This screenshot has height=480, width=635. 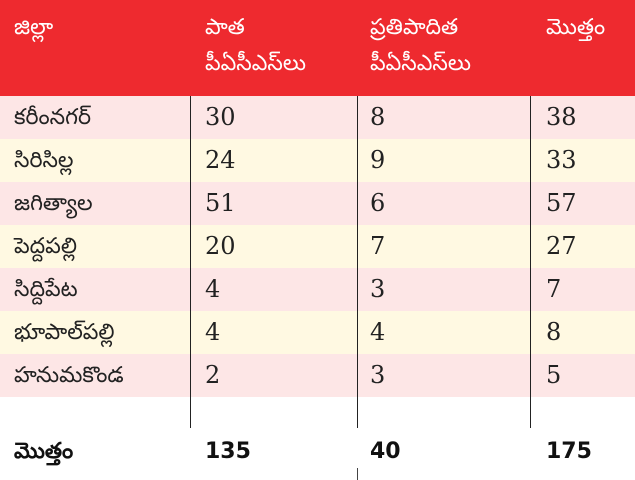 What do you see at coordinates (378, 117) in the screenshot?
I see `proposed-cell: 8` at bounding box center [378, 117].